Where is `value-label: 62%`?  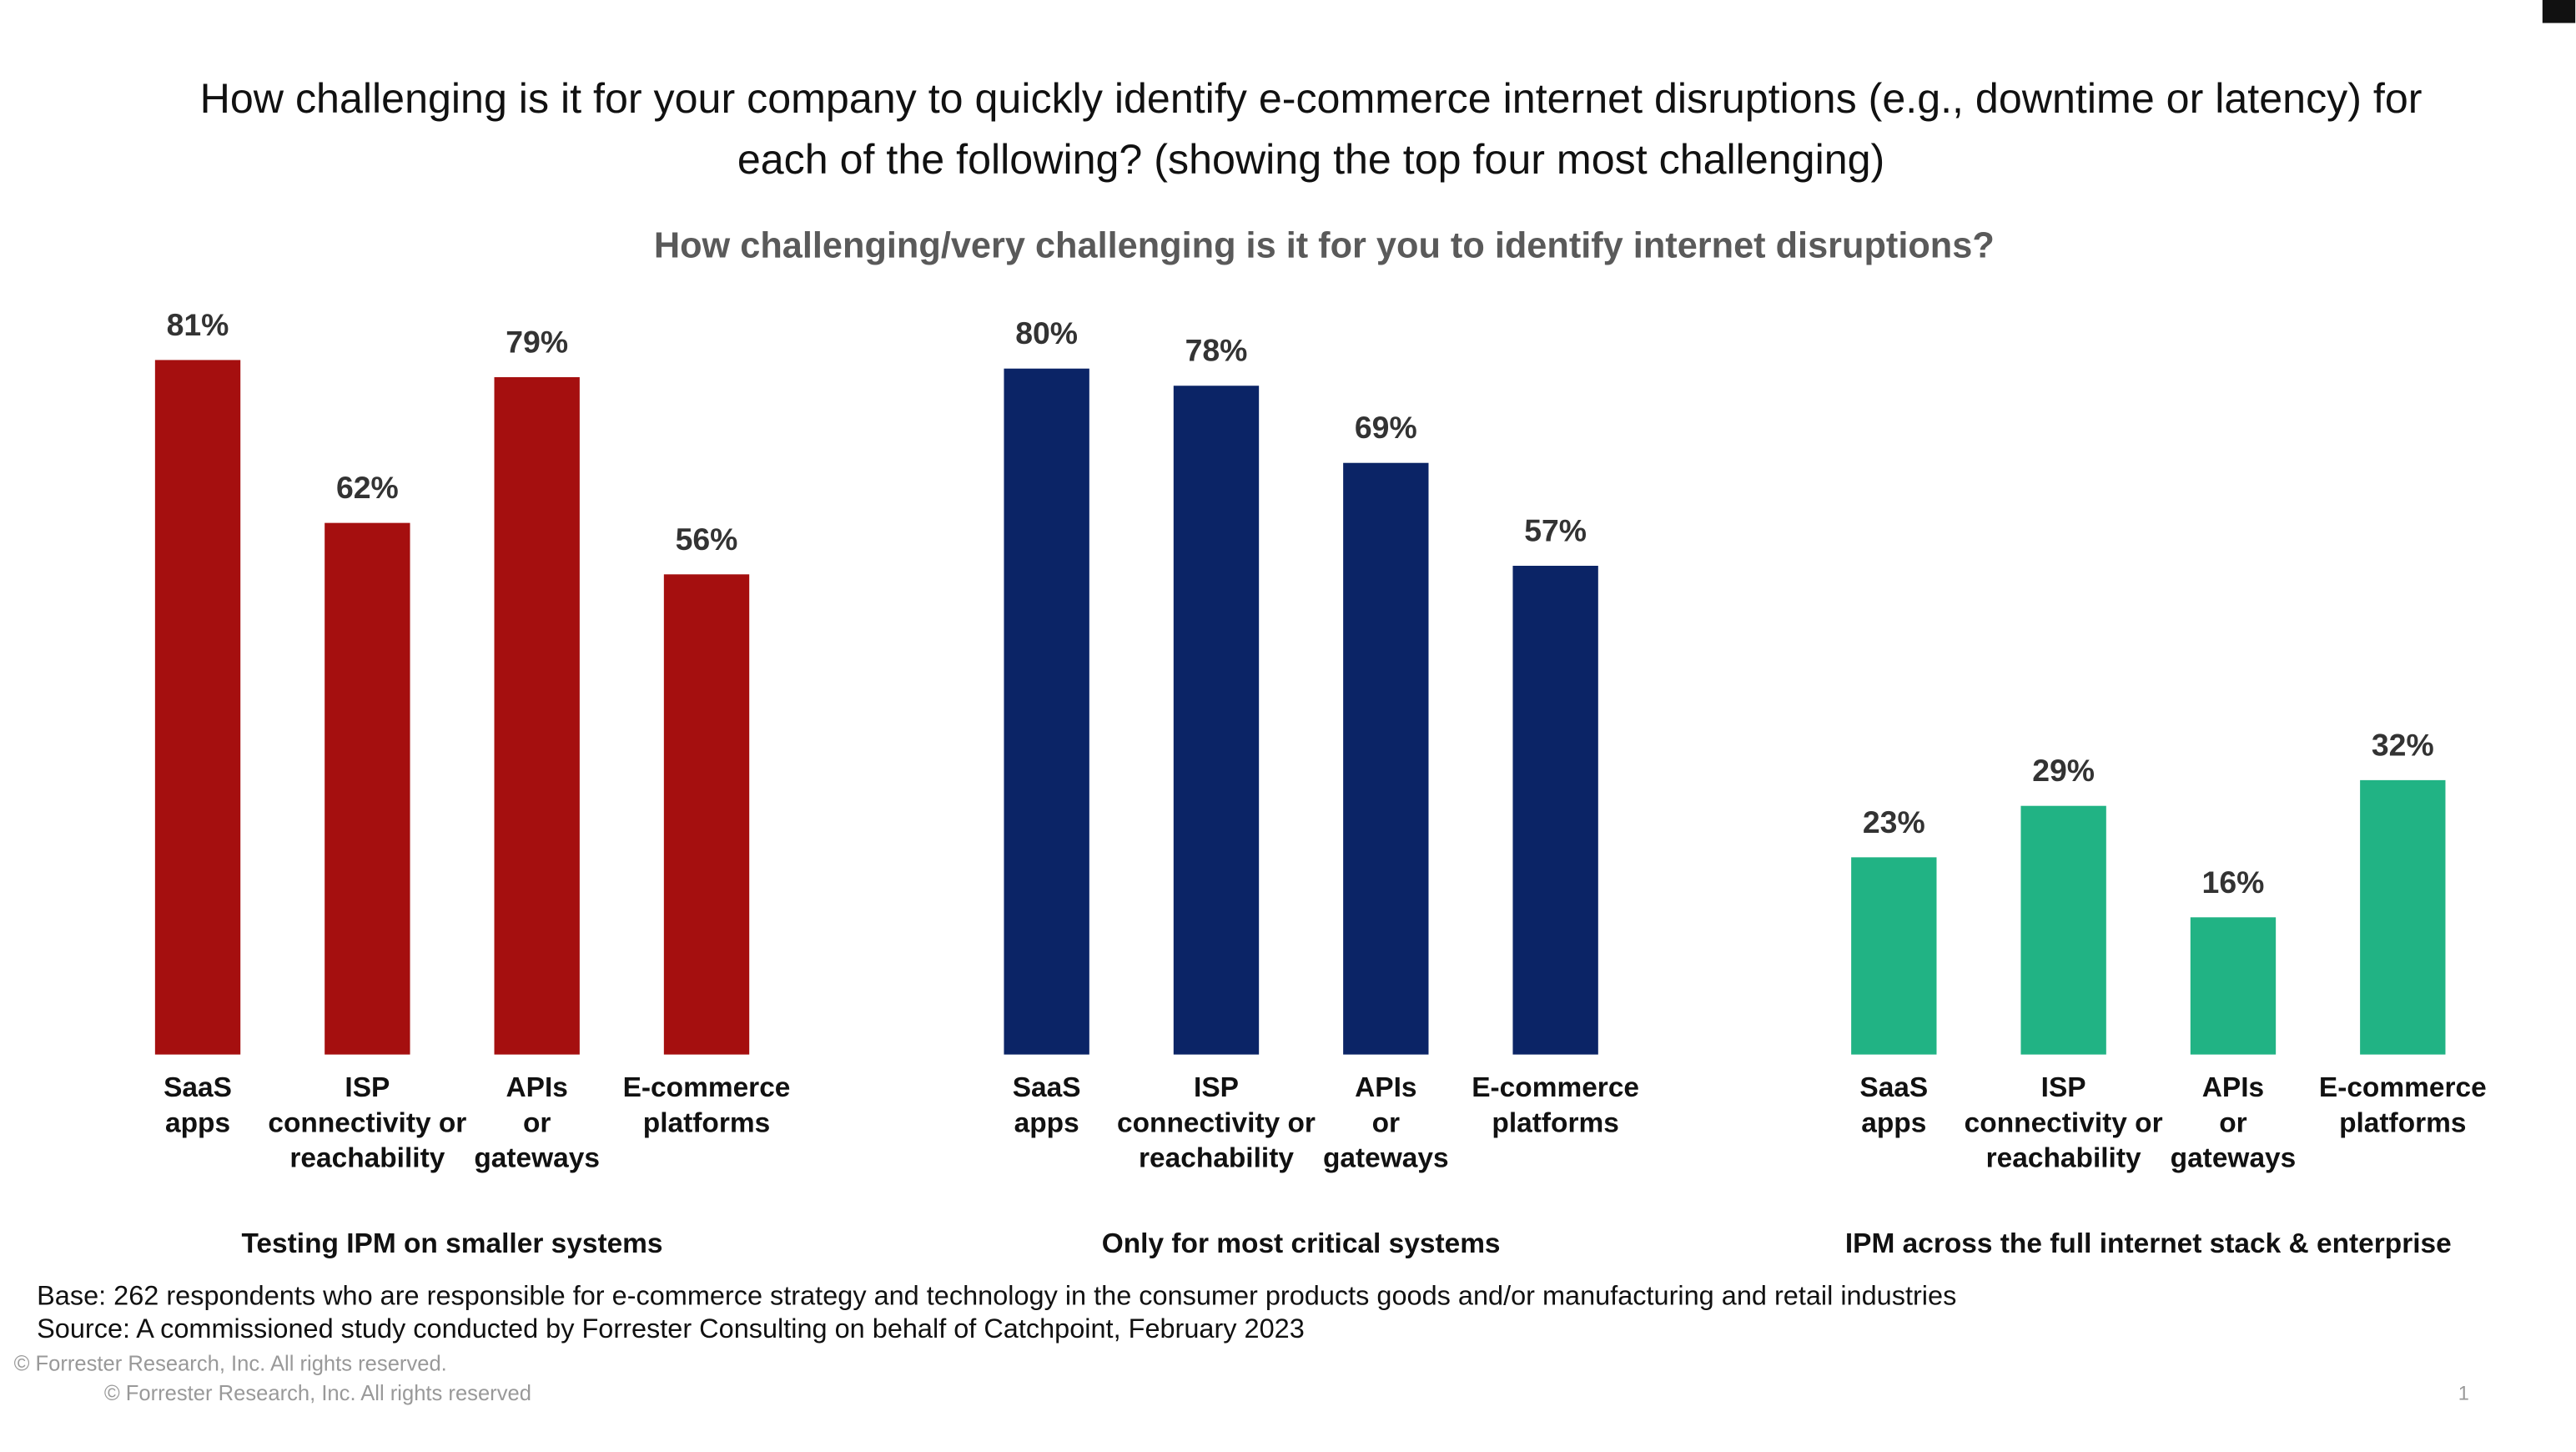 value-label: 62% is located at coordinates (367, 487).